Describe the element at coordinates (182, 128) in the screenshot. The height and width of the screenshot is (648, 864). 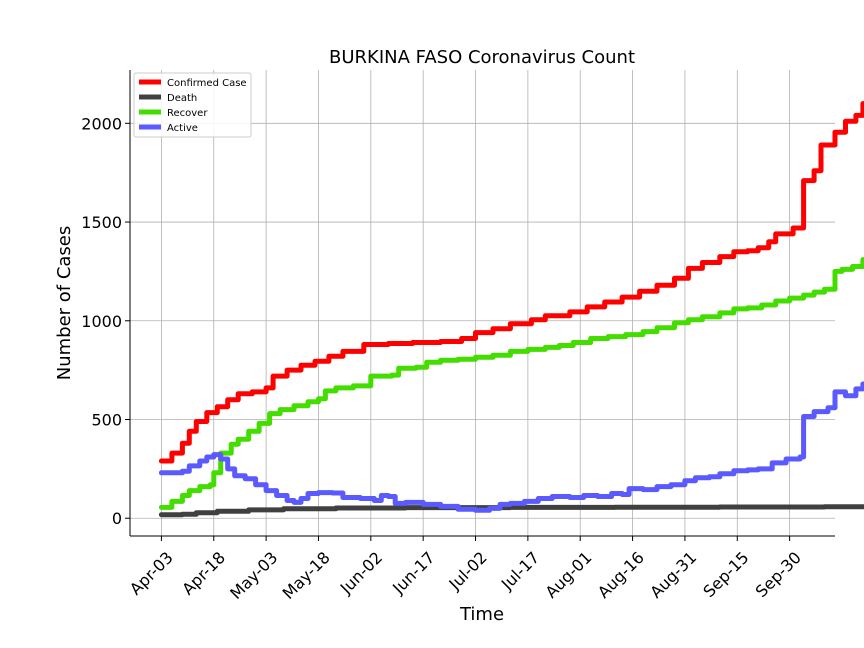
I see `legend-label-active: Active` at that location.